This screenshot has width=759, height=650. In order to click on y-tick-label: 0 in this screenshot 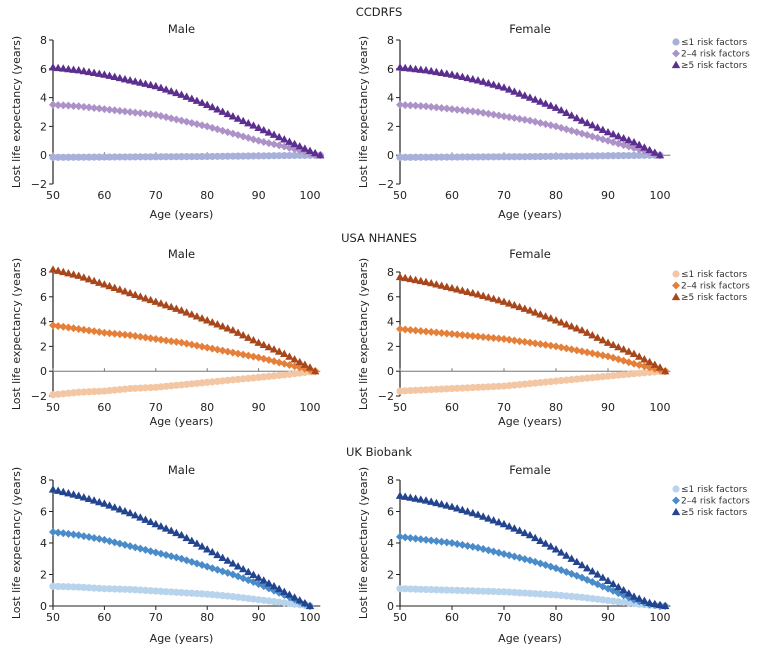, I will do `click(390, 155)`.